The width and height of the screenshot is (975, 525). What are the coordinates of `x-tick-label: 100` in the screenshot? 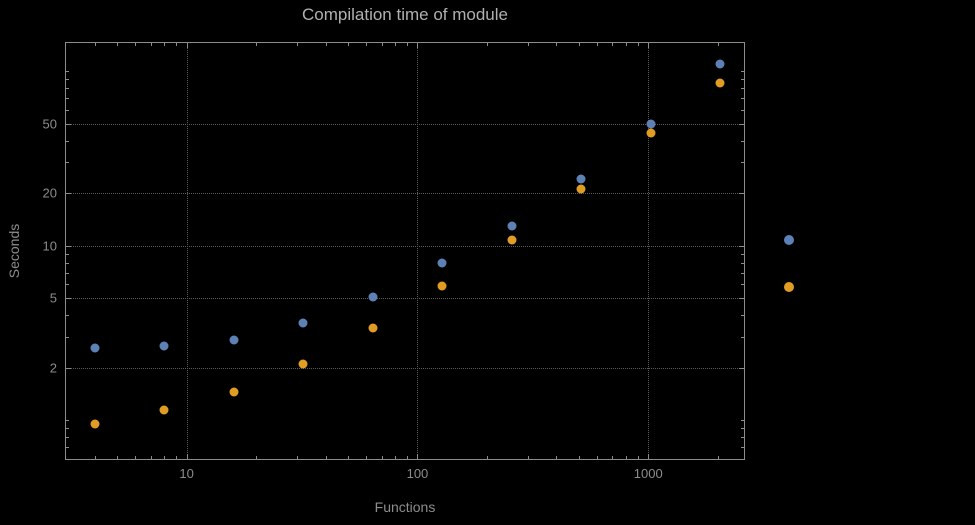 It's located at (417, 473).